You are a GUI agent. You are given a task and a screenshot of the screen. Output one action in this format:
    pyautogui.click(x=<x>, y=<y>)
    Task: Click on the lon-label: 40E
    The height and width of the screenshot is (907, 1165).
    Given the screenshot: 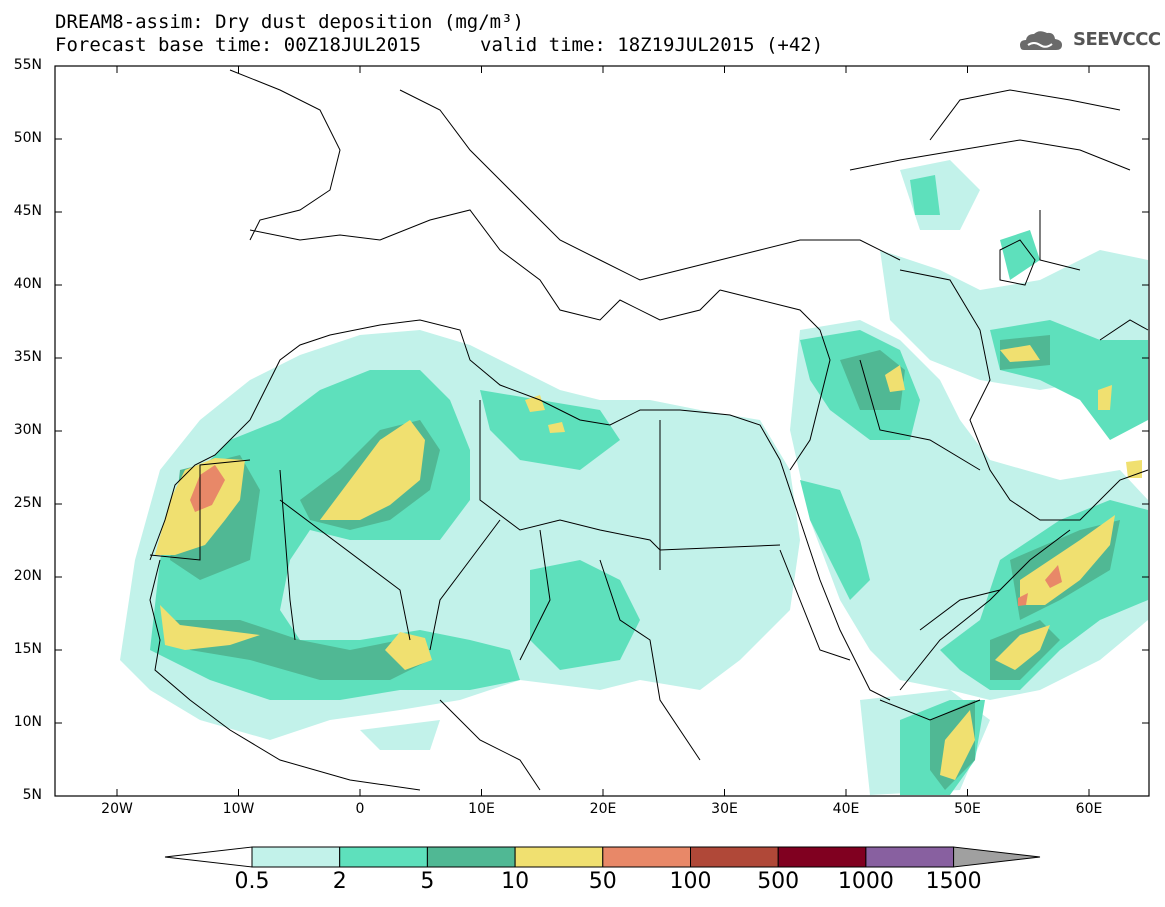 What is the action you would take?
    pyautogui.click(x=846, y=809)
    